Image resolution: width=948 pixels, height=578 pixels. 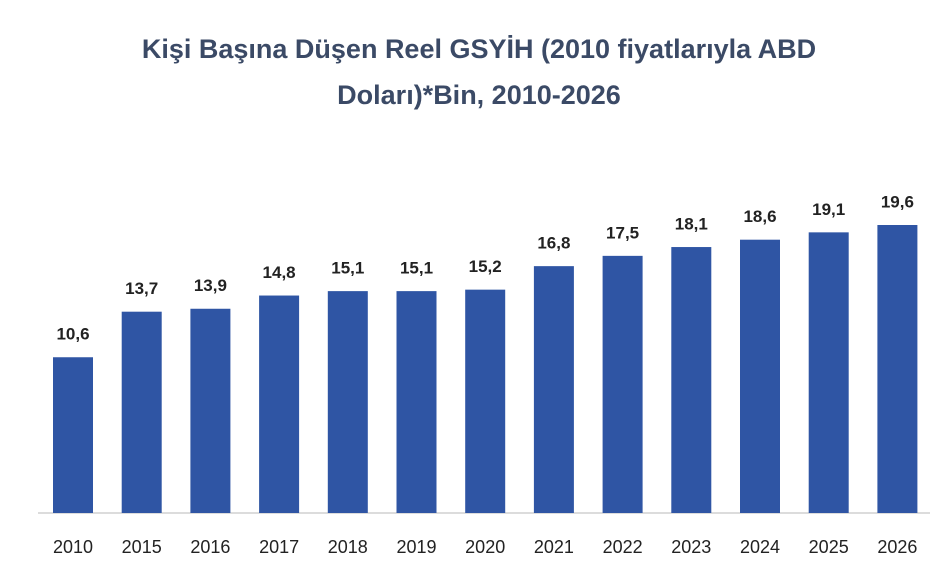 I want to click on value-label: 18,1, so click(x=691, y=224).